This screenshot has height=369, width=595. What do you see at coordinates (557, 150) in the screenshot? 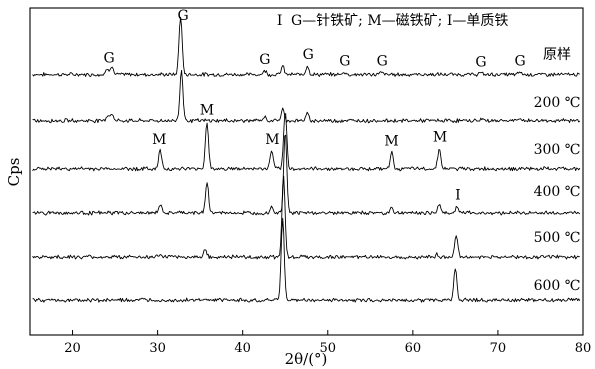
I see `series-label: 300 ℃` at bounding box center [557, 150].